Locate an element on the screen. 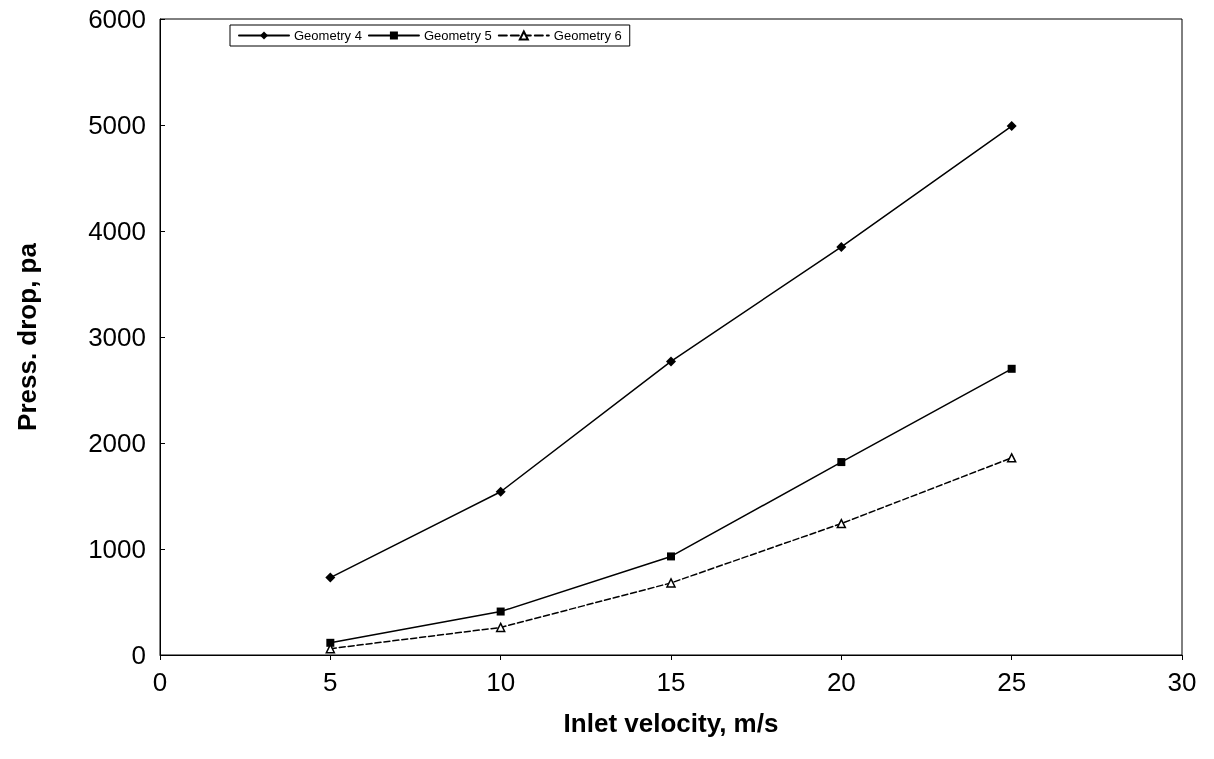  x-tick-label: 5 is located at coordinates (330, 682).